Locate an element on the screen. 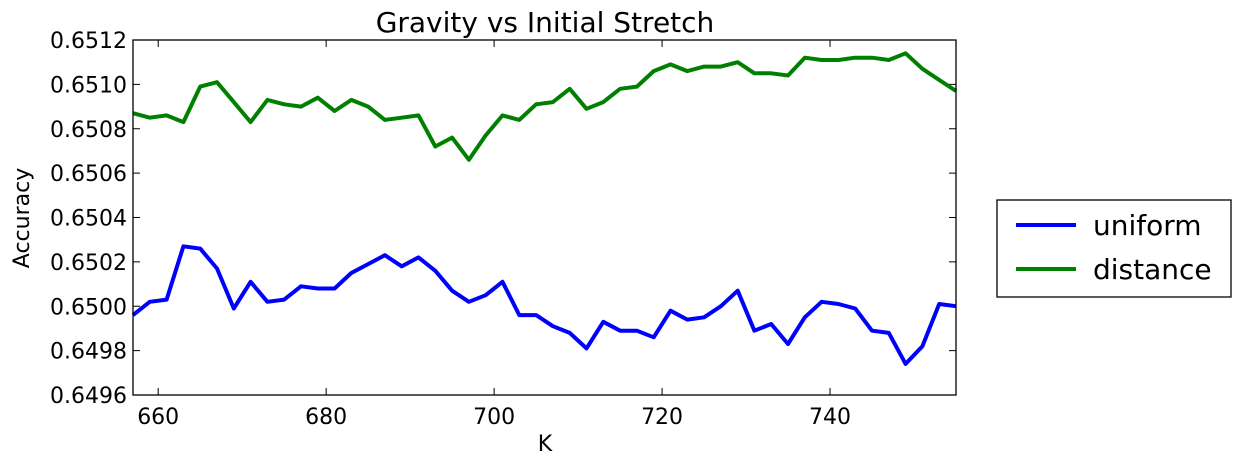  x-tick-label: 720 is located at coordinates (662, 417).